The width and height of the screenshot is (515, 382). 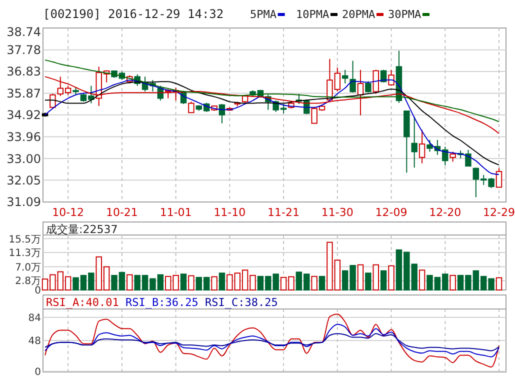 I want to click on y-tick-label: 33.96, so click(x=23, y=137).